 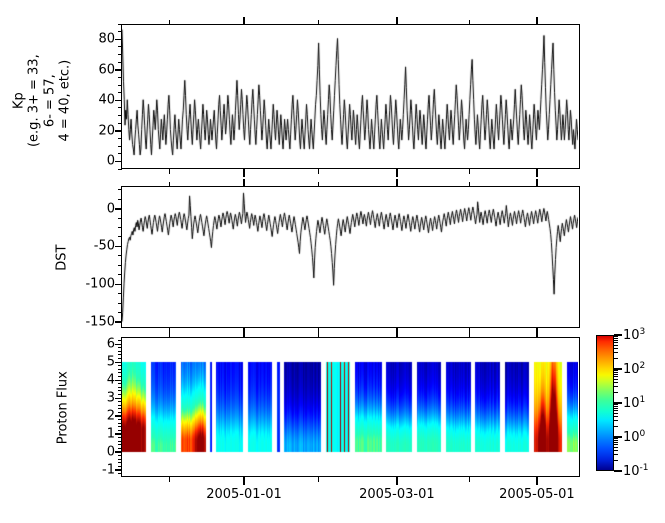 I want to click on dst-ytick-label: -50, so click(x=104, y=246).